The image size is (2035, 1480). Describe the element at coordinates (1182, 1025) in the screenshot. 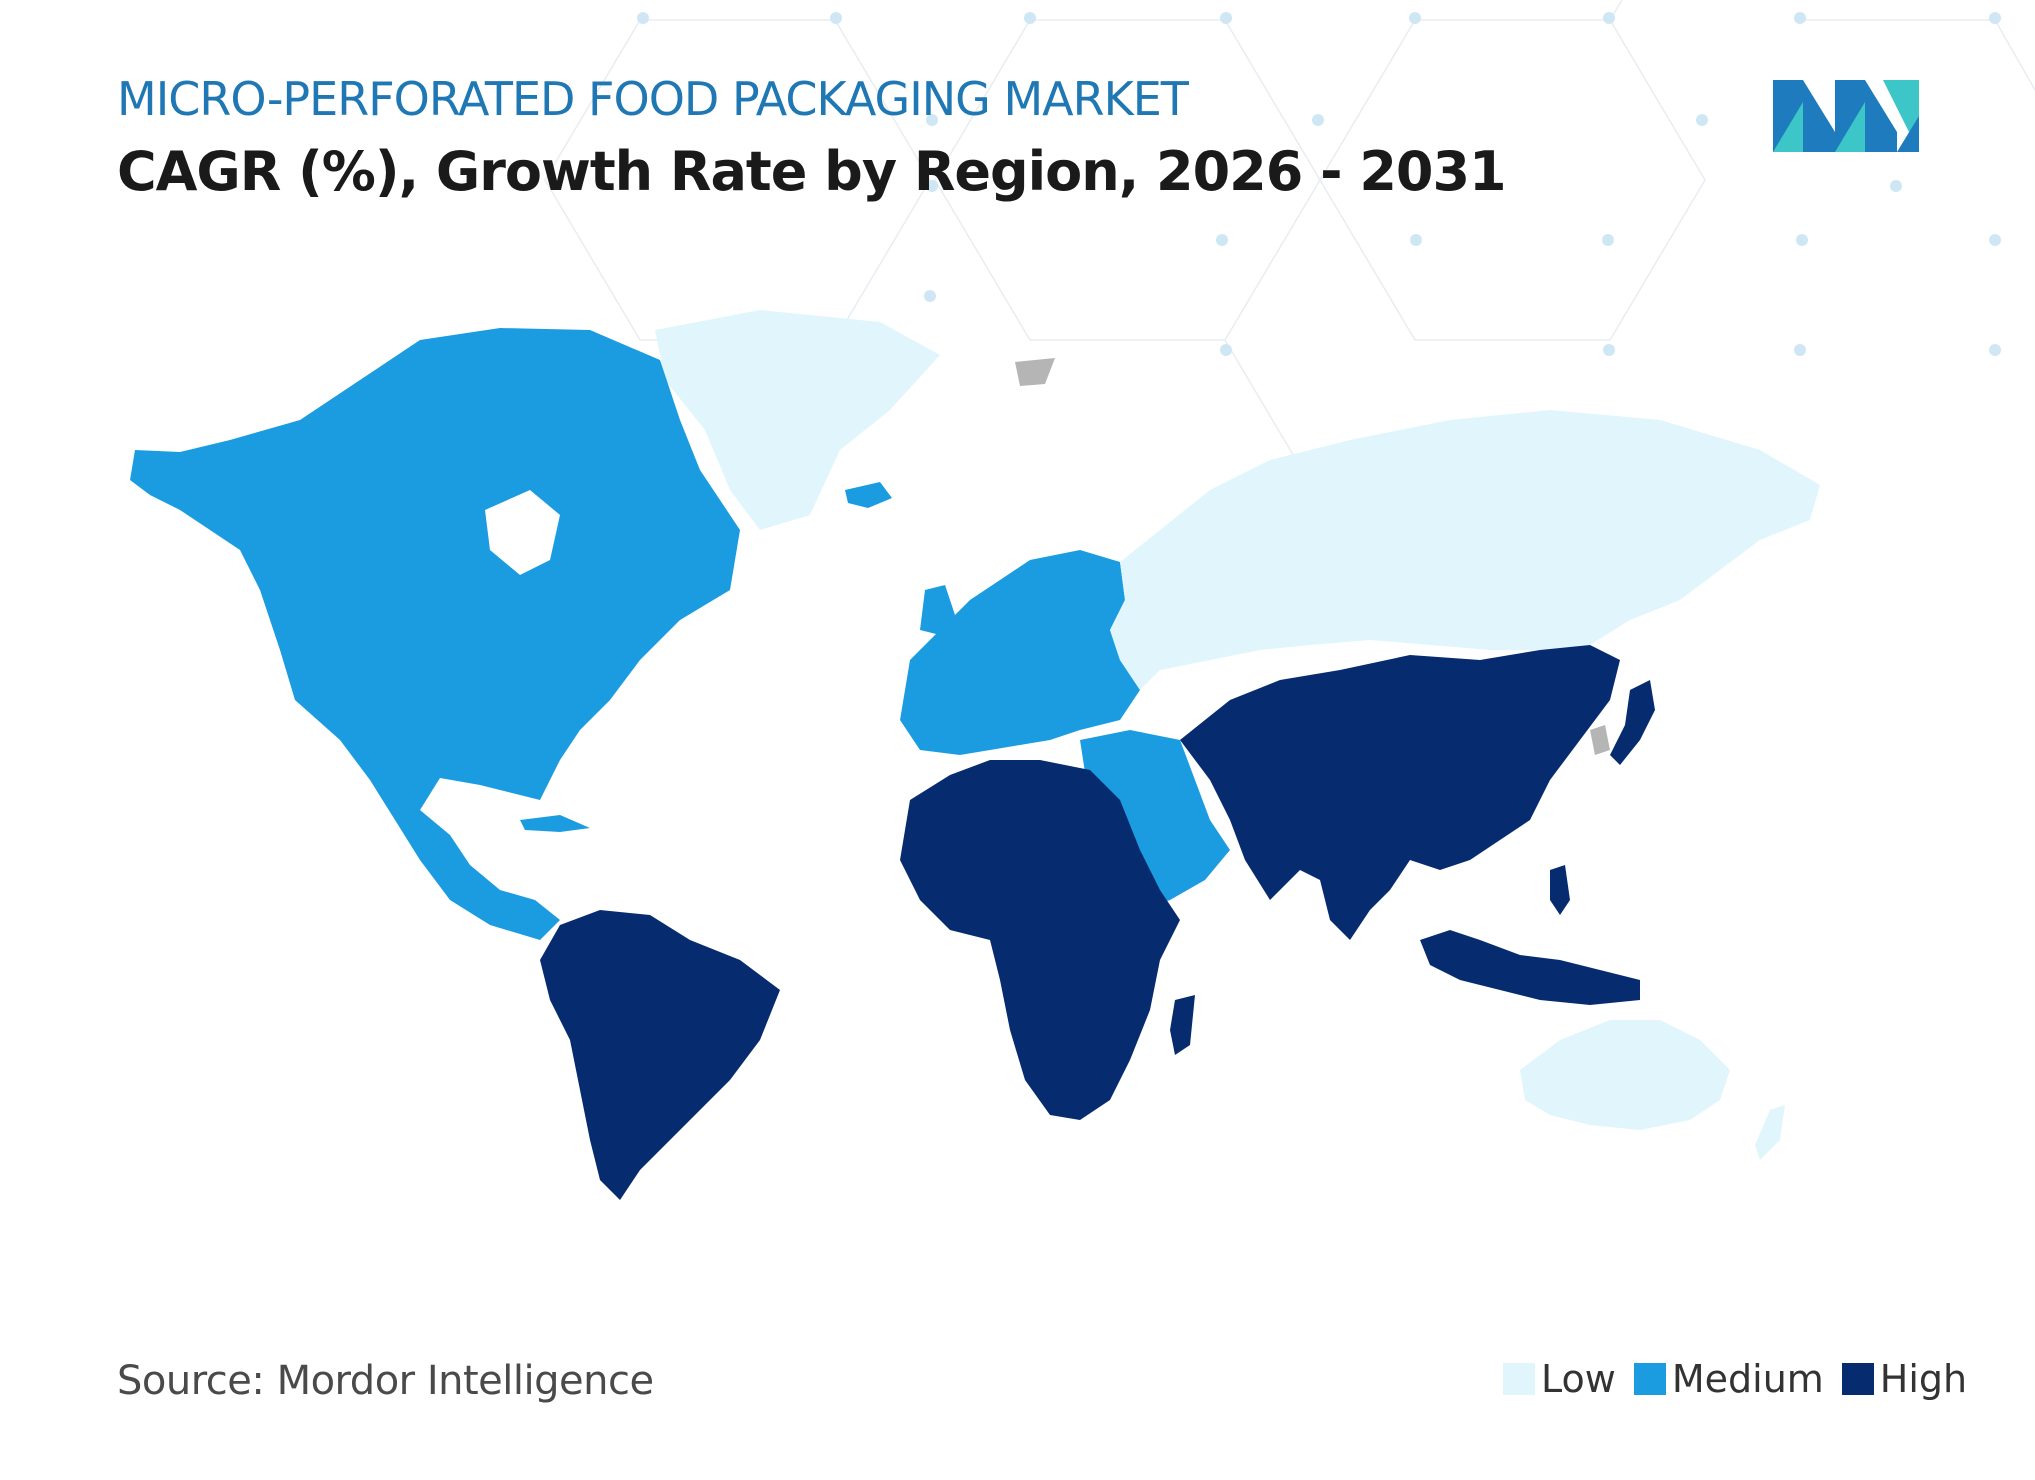

I see `region-madagascar` at that location.